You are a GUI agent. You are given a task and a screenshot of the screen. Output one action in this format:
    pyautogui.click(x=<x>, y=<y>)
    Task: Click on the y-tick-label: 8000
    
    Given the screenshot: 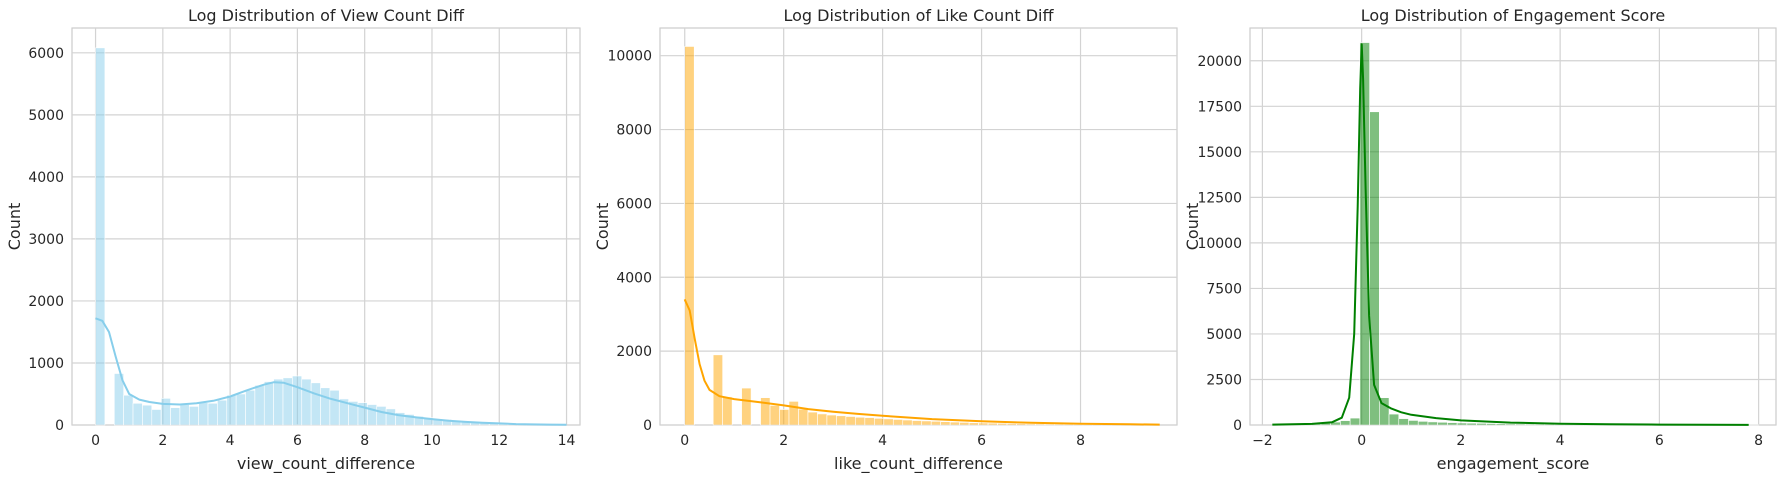 What is the action you would take?
    pyautogui.click(x=634, y=131)
    